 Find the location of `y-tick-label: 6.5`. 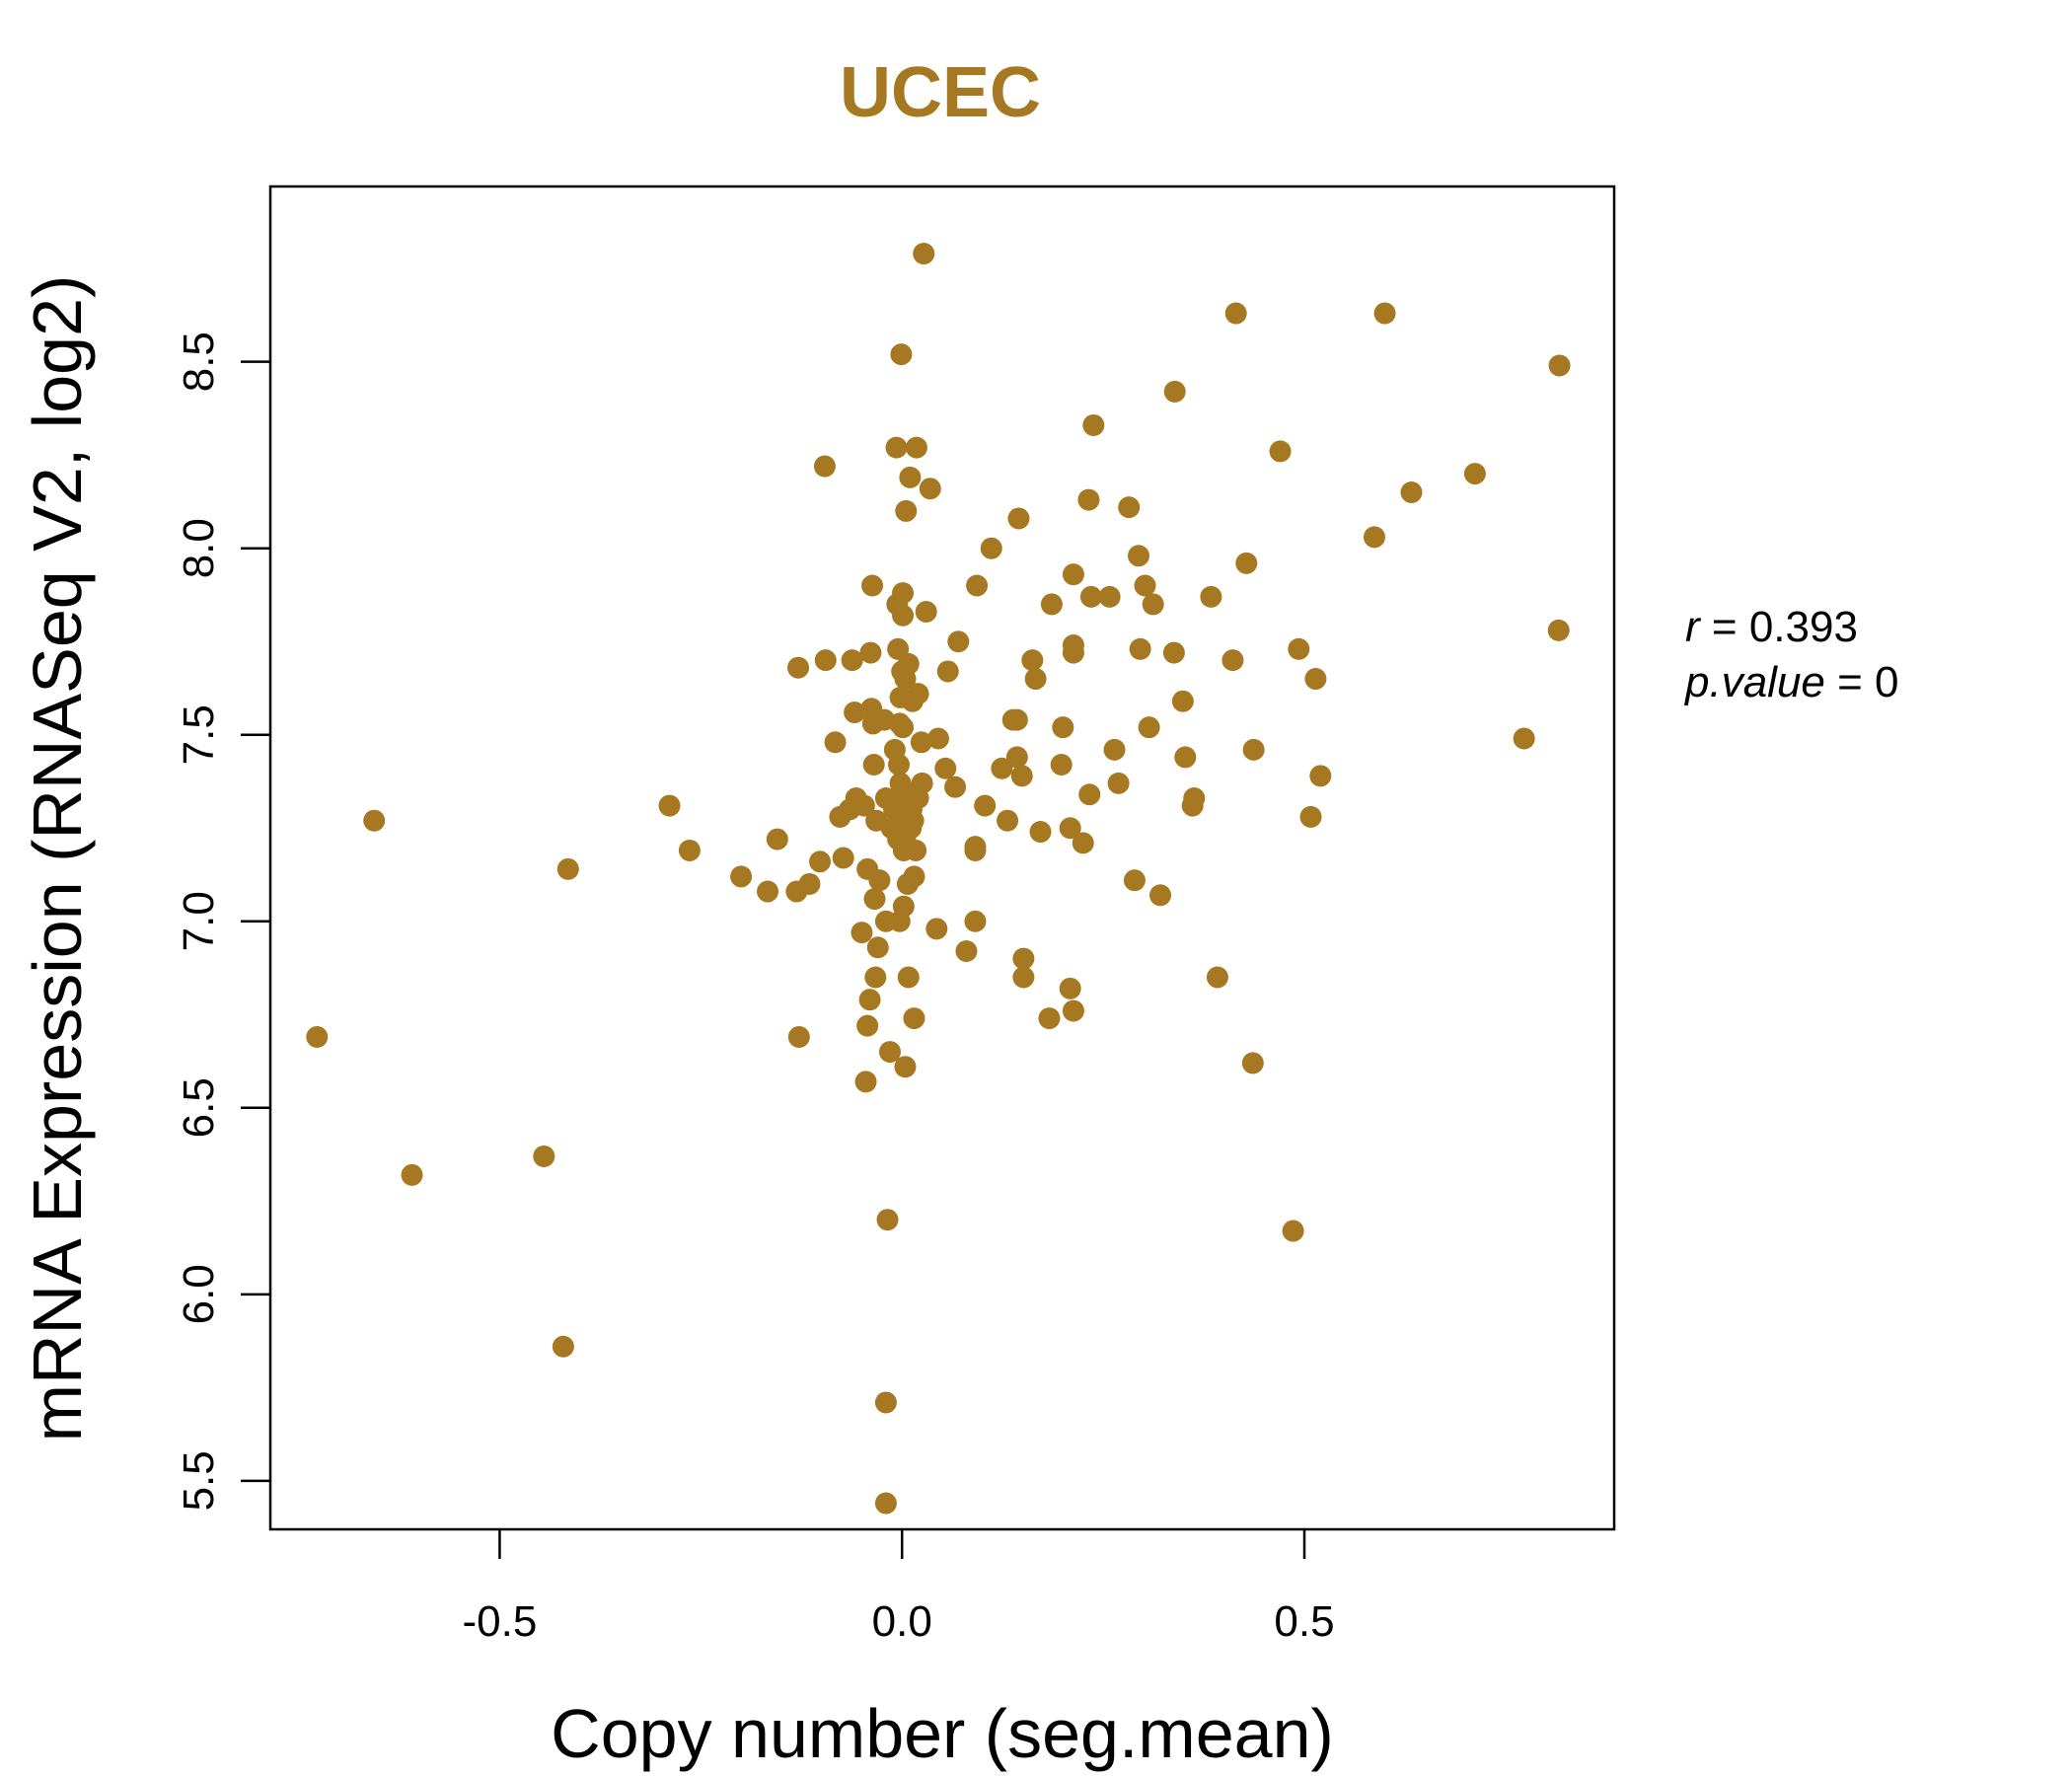

y-tick-label: 6.5 is located at coordinates (199, 1107).